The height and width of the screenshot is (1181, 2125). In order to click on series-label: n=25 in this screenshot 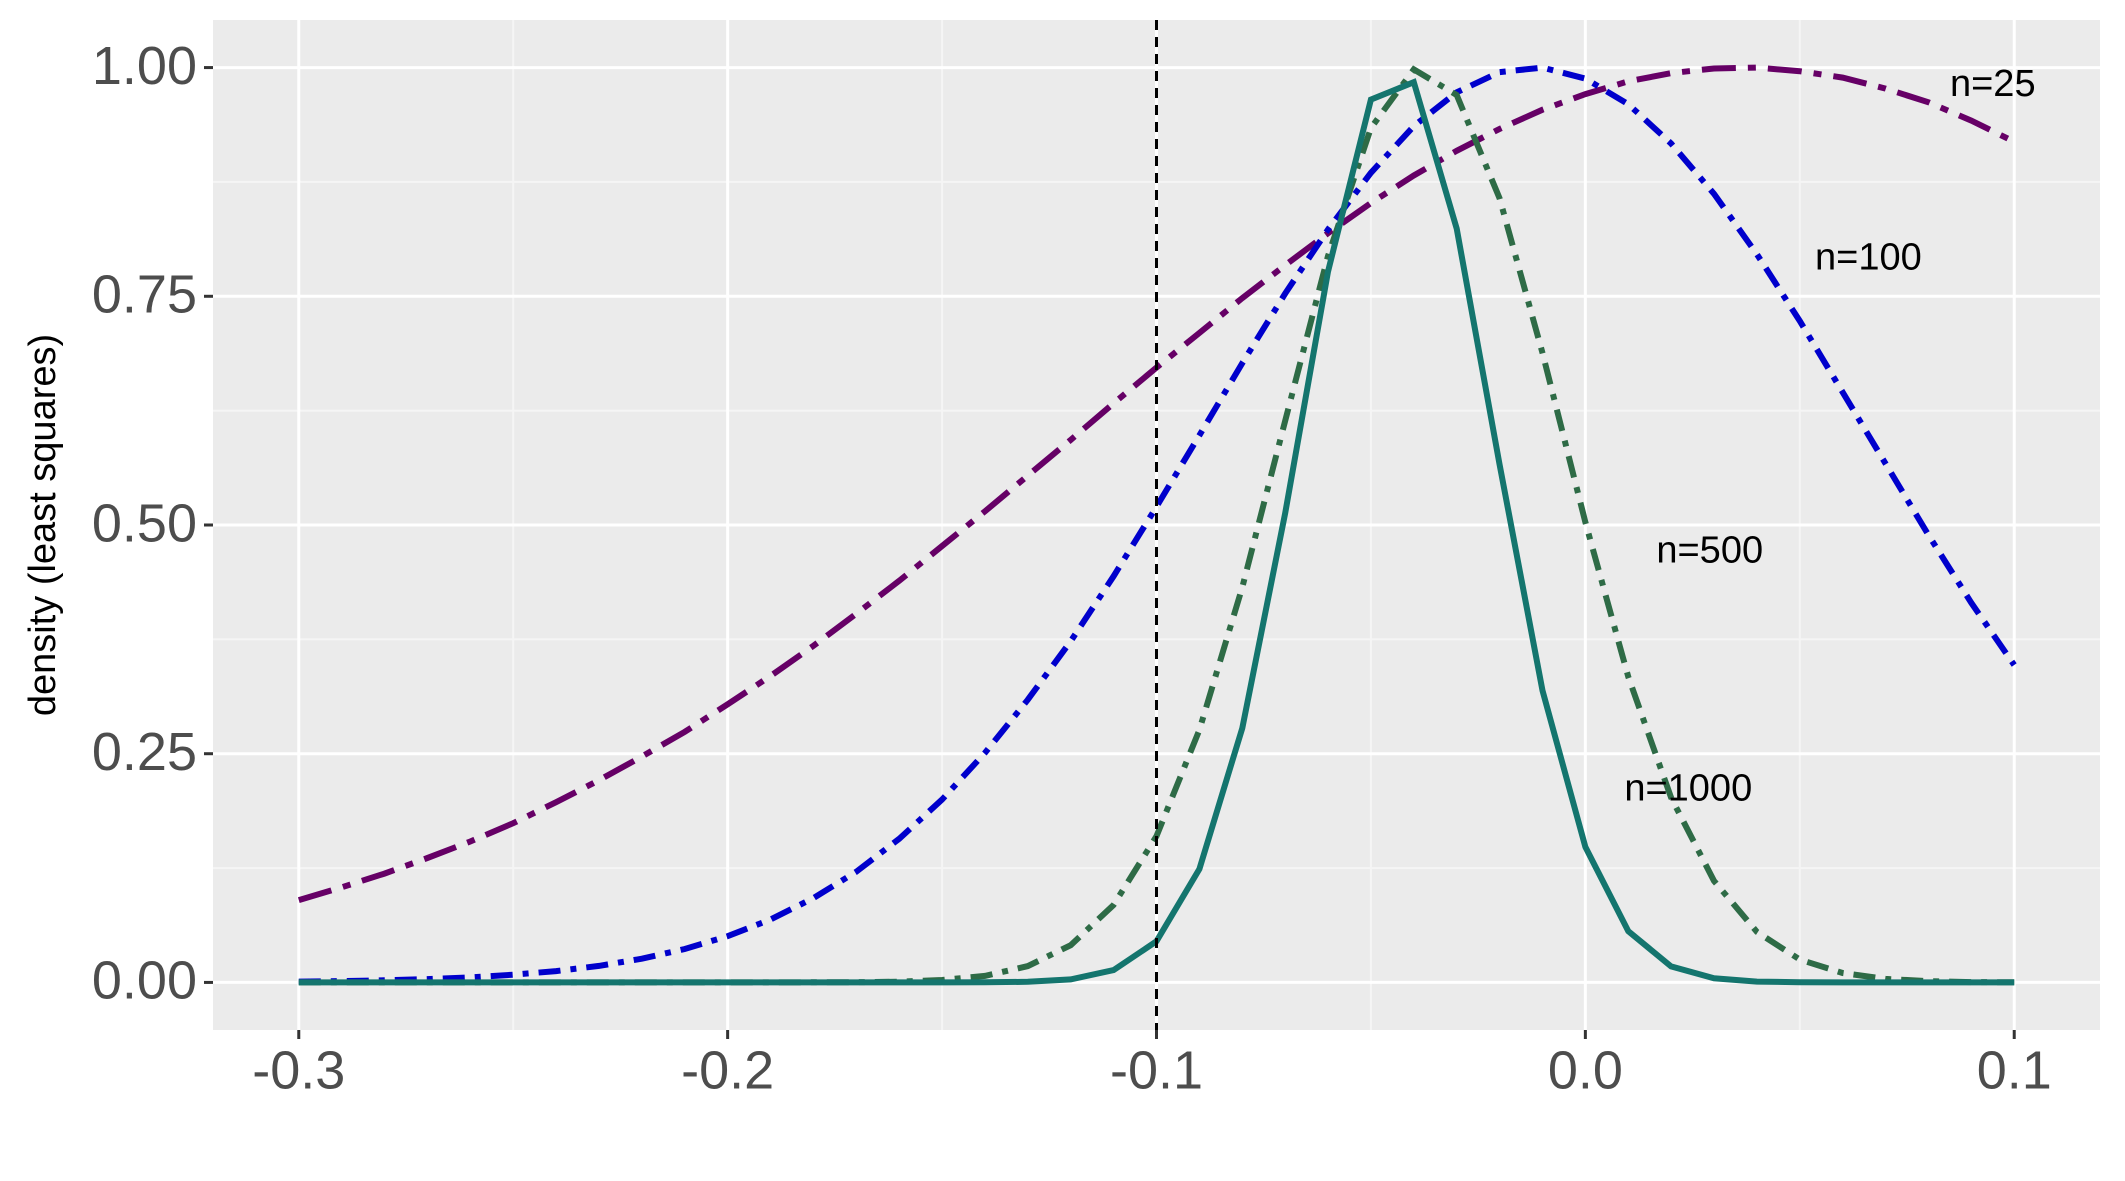, I will do `click(1993, 84)`.